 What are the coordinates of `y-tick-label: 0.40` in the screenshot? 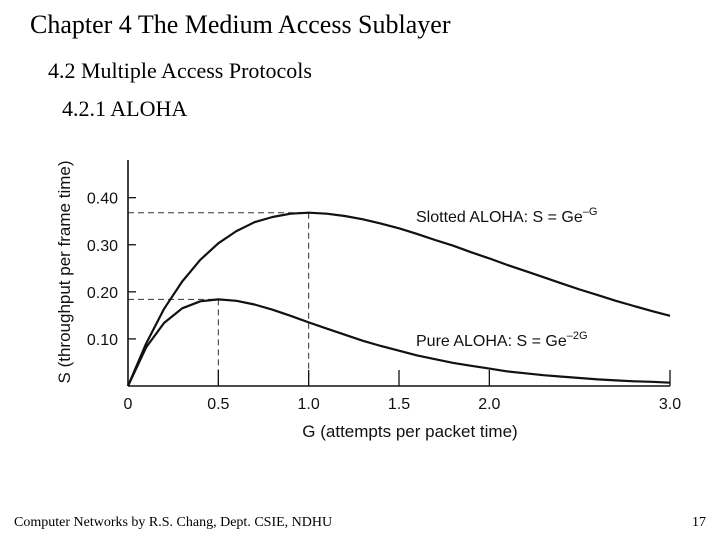 It's located at (102, 199).